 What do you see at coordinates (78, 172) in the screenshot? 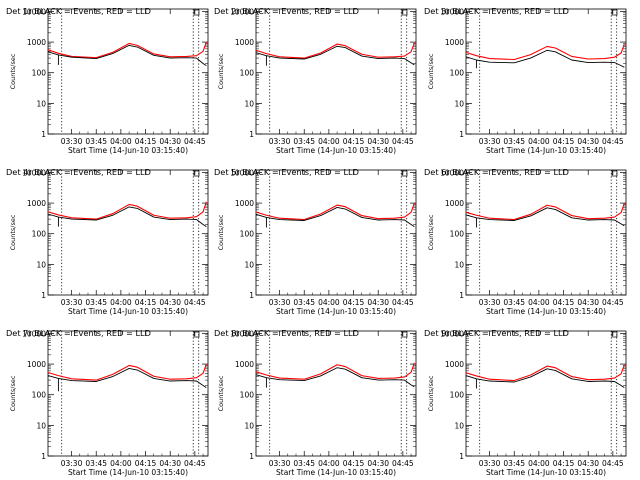
I see `panel-title: Det 4r BLACK = Events, RED = LLD` at bounding box center [78, 172].